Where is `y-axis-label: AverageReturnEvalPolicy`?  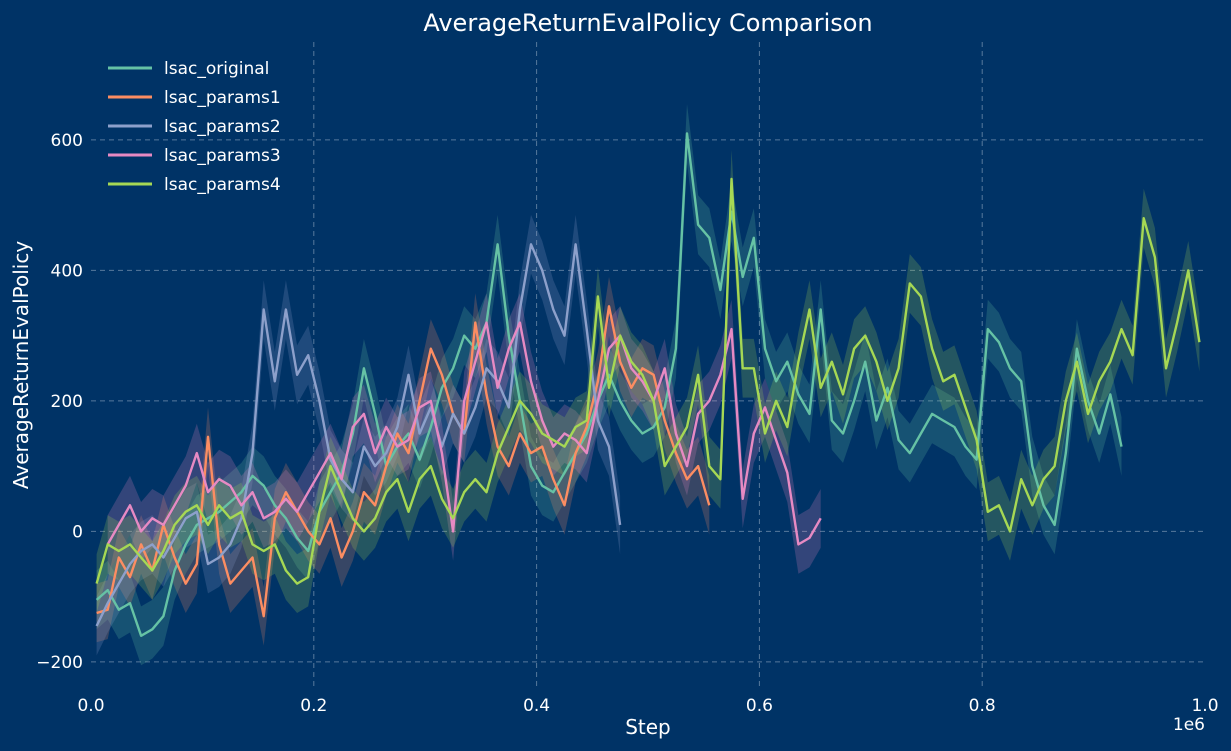 y-axis-label: AverageReturnEvalPolicy is located at coordinates (21, 365).